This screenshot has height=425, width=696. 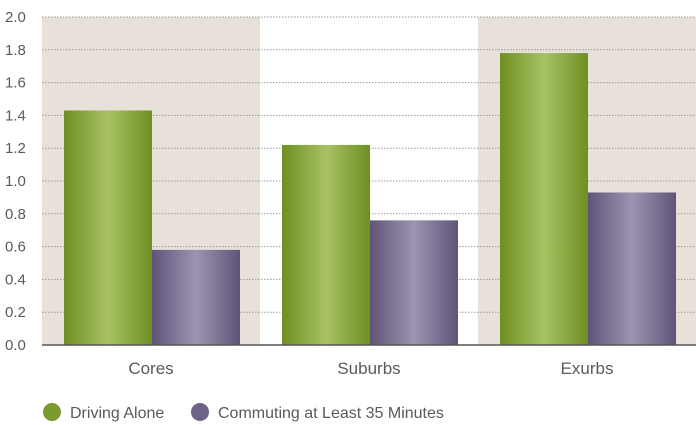 I want to click on y-tick-label: 0.4, so click(x=15, y=279).